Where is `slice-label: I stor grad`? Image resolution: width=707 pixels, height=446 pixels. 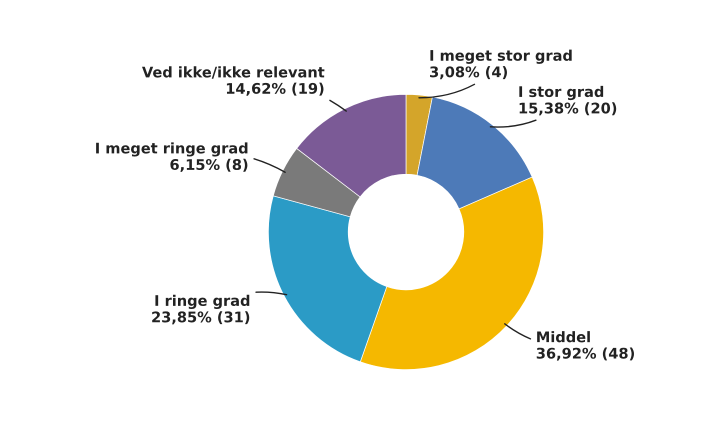
slice-label: I stor grad is located at coordinates (561, 93).